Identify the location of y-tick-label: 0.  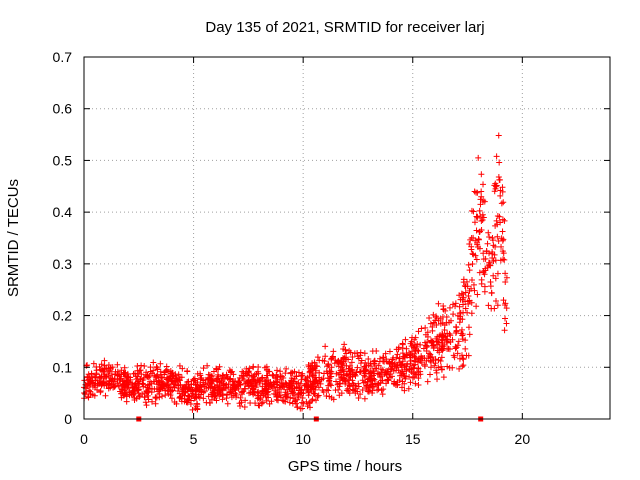
(68, 419).